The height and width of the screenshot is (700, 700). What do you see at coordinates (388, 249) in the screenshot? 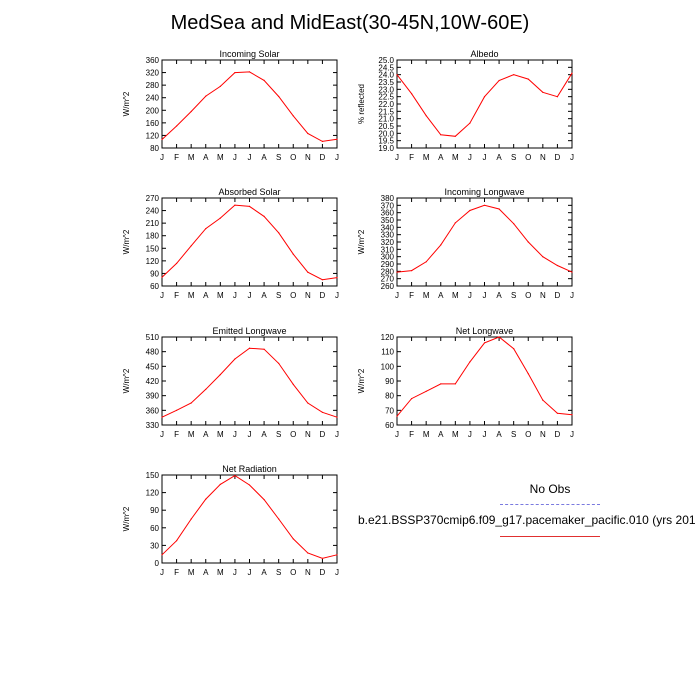
I see `y-tick-label: 310` at bounding box center [388, 249].